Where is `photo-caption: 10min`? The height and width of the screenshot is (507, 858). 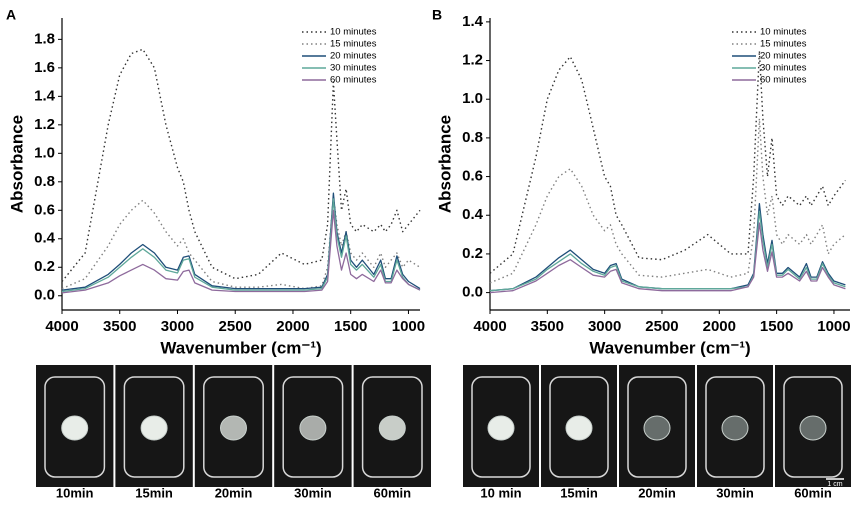
photo-caption: 10min is located at coordinates (75, 492).